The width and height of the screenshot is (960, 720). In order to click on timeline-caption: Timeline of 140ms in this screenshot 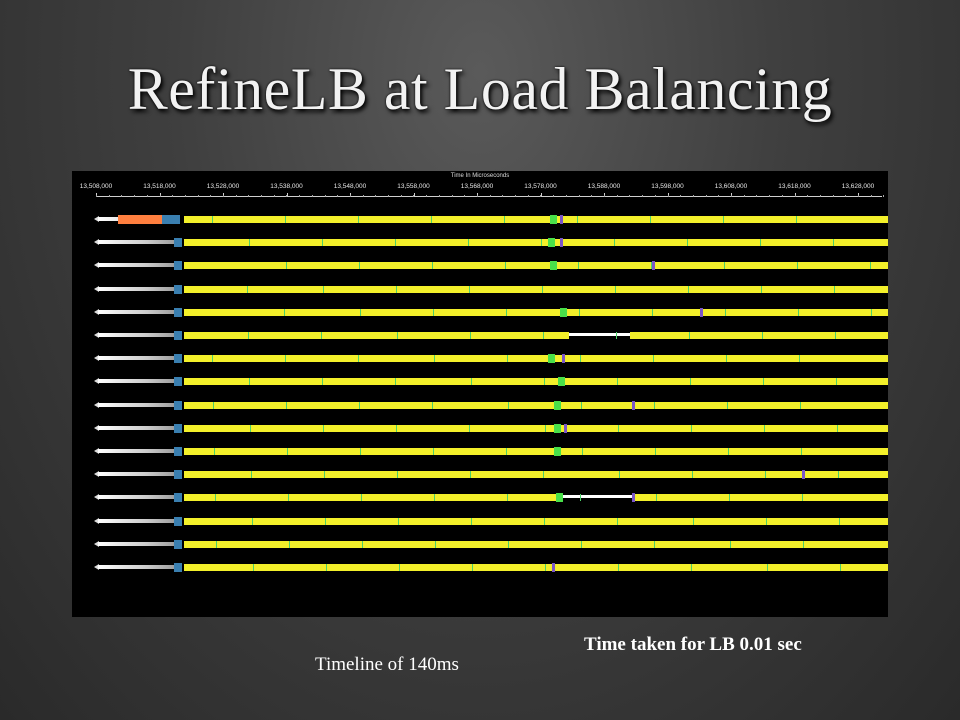, I will do `click(387, 664)`.